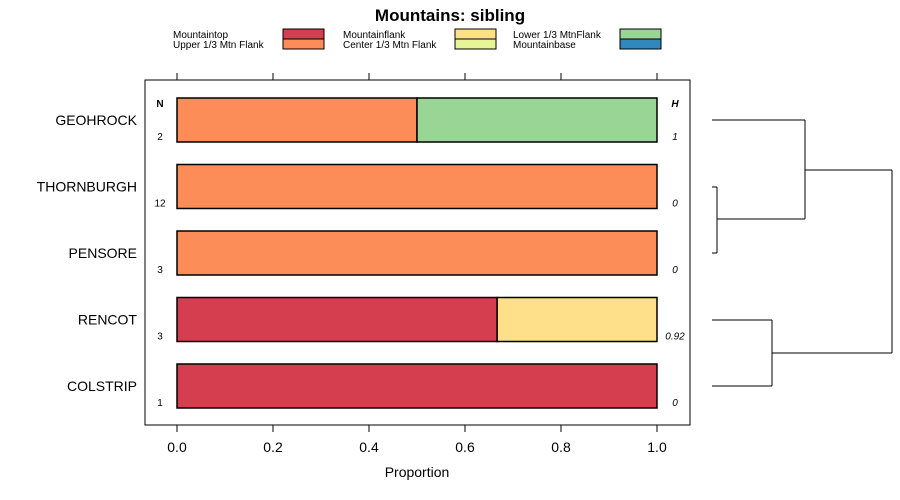  Describe the element at coordinates (417, 76) in the screenshot. I see `top-ticks` at that location.